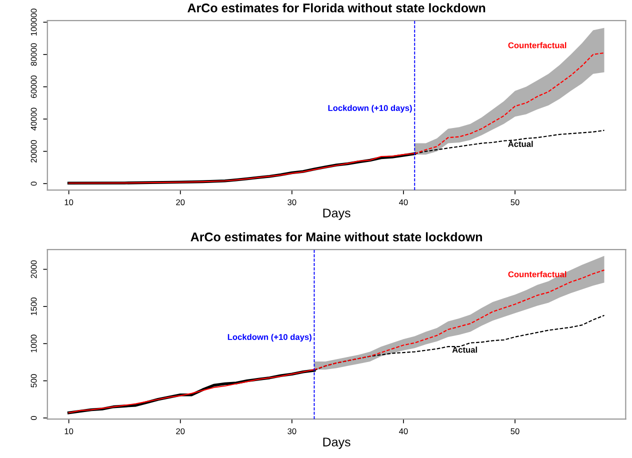  I want to click on text: Counterfactual, so click(537, 45).